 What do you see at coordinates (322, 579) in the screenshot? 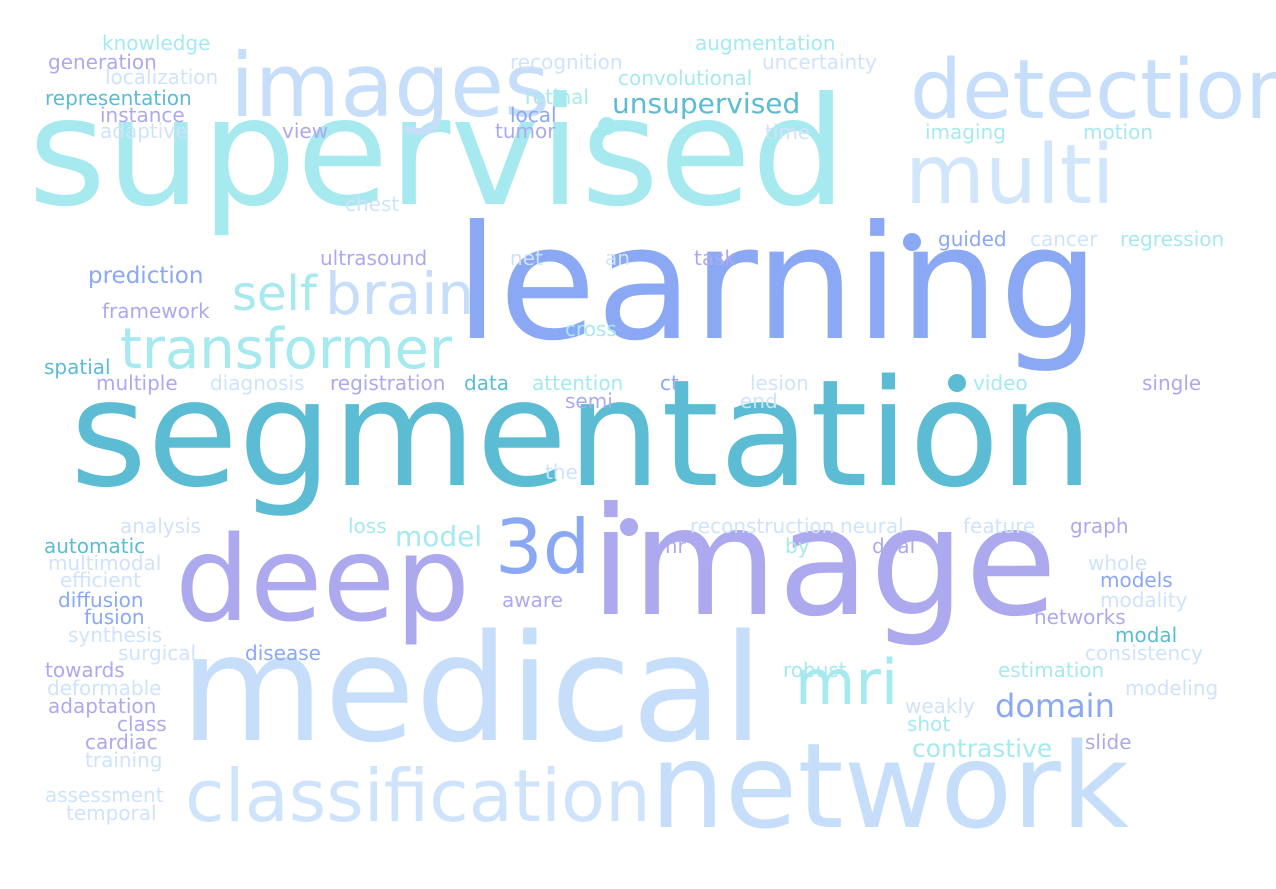
I see `word-deep: deep` at bounding box center [322, 579].